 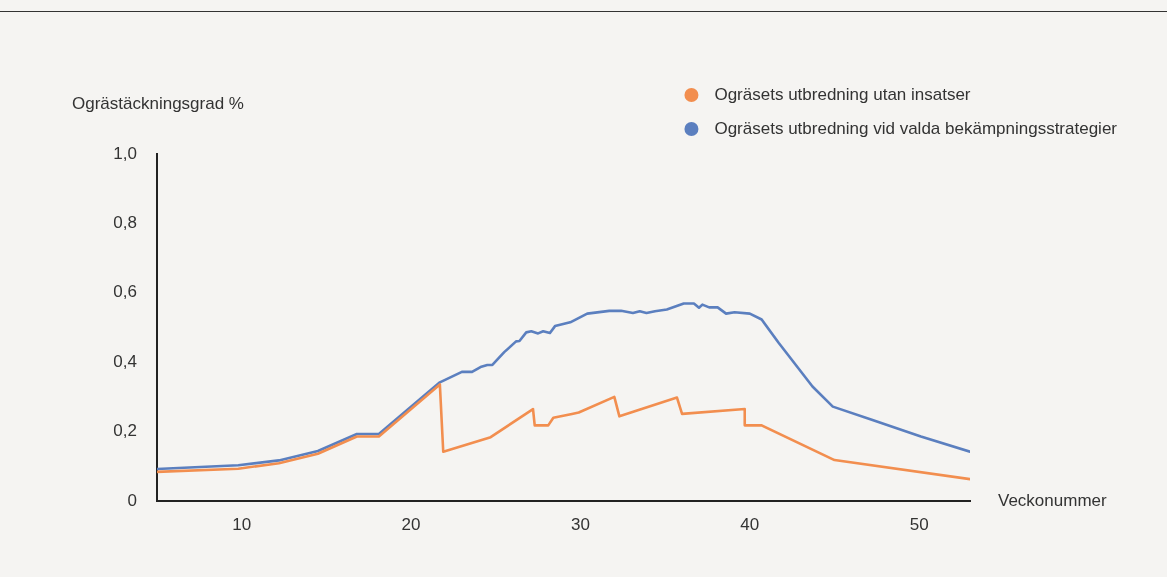 I want to click on x-tick-label: 40, so click(x=750, y=524).